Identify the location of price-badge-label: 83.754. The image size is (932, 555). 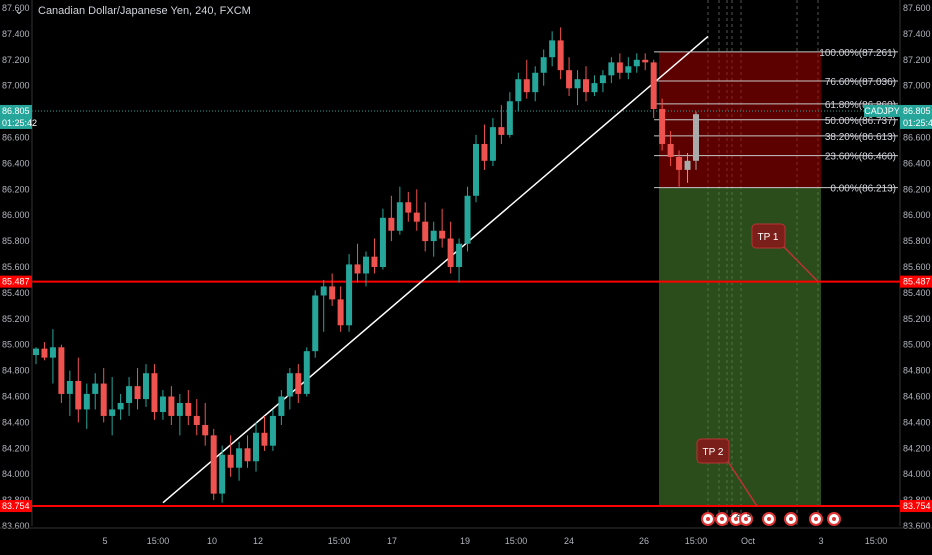
(917, 506).